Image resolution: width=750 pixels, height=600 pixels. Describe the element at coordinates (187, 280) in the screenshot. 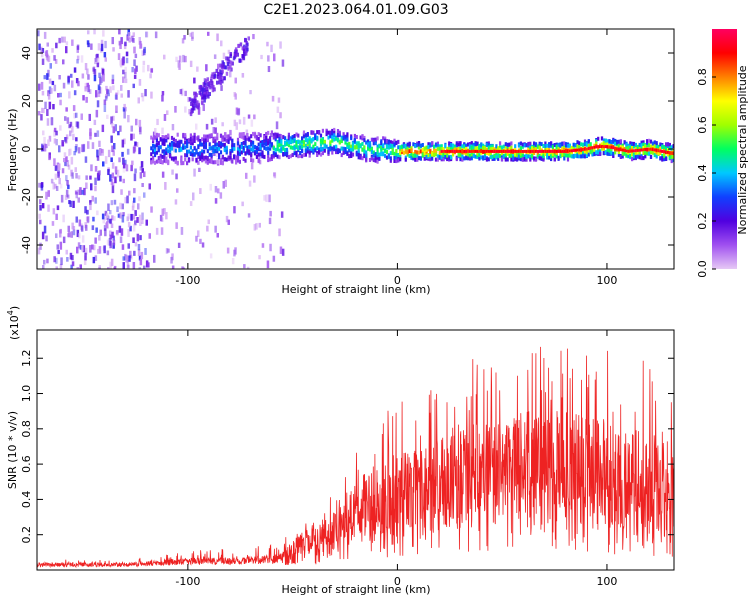

I see `spectrogram-xtick-label: -100` at that location.